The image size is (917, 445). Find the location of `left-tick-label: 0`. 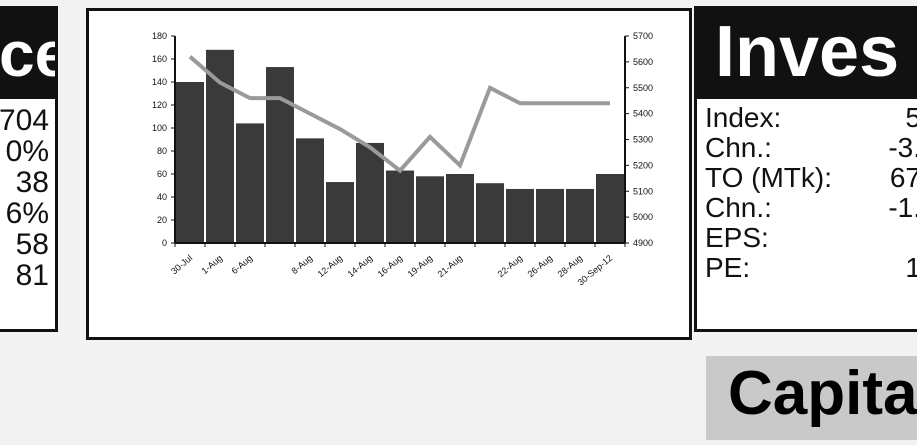

left-tick-label: 0 is located at coordinates (164, 243).